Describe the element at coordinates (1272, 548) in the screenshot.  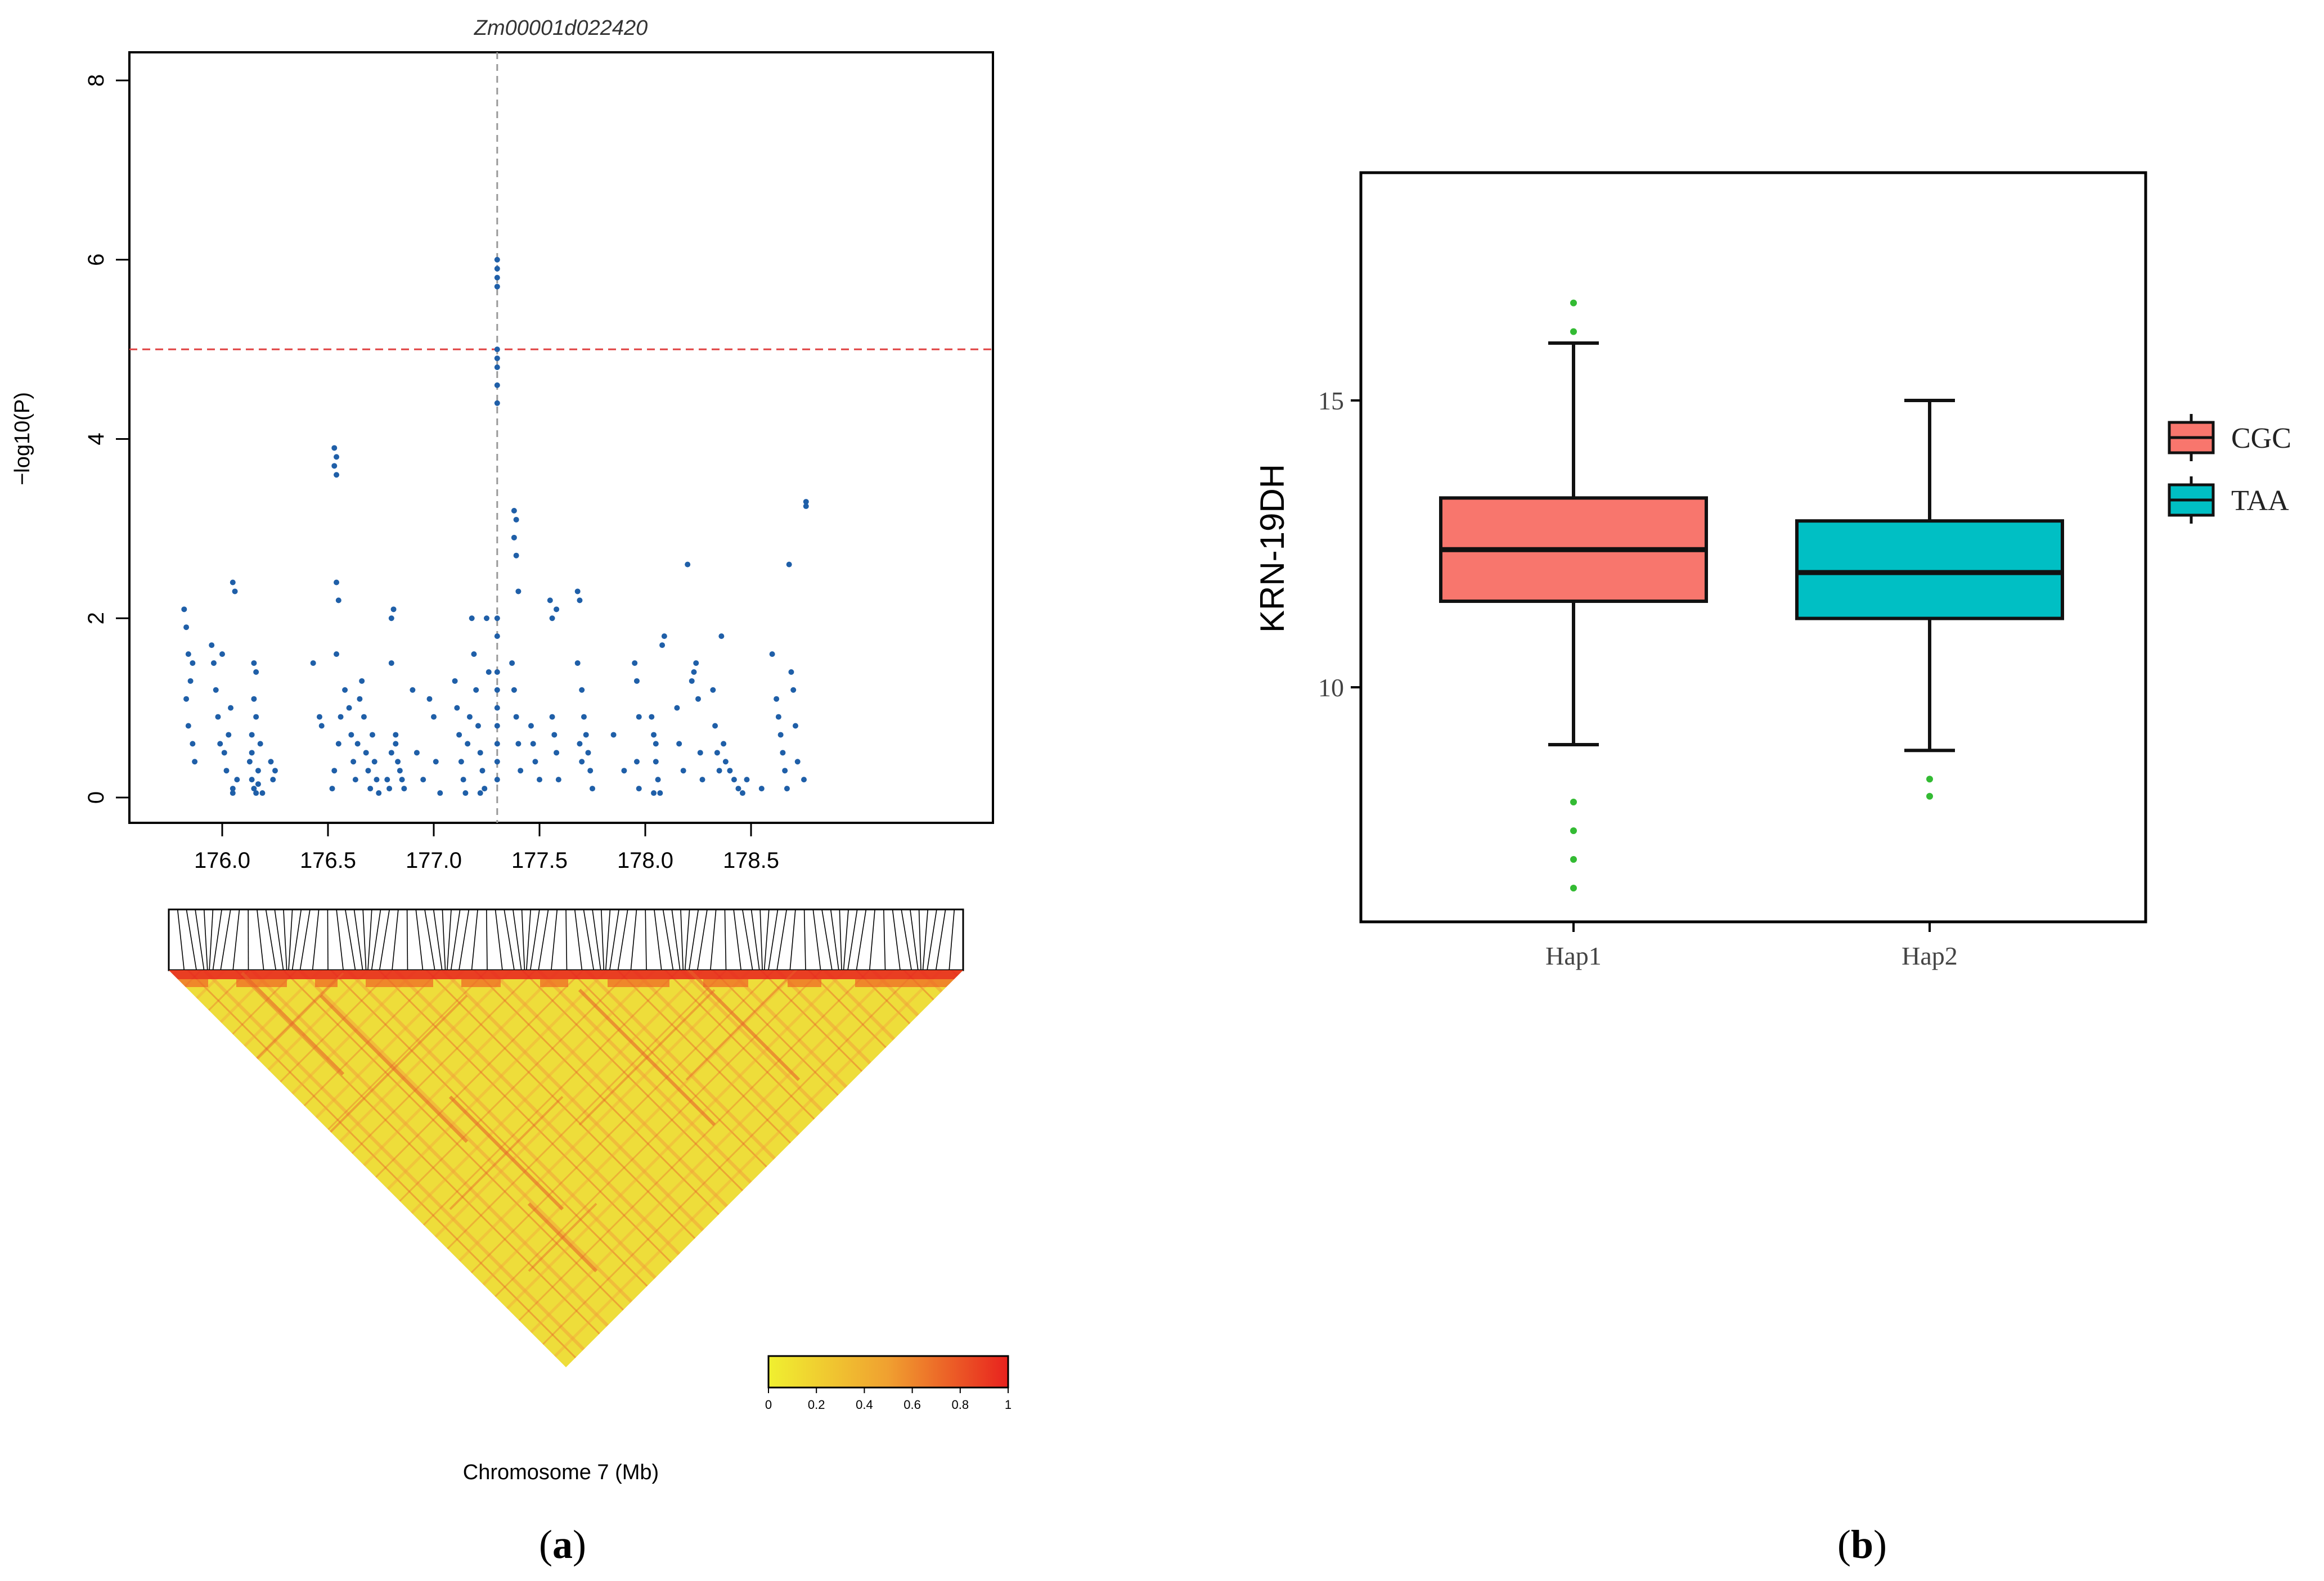
I see `boxplot-y-axis-label: KRN-19DH` at that location.